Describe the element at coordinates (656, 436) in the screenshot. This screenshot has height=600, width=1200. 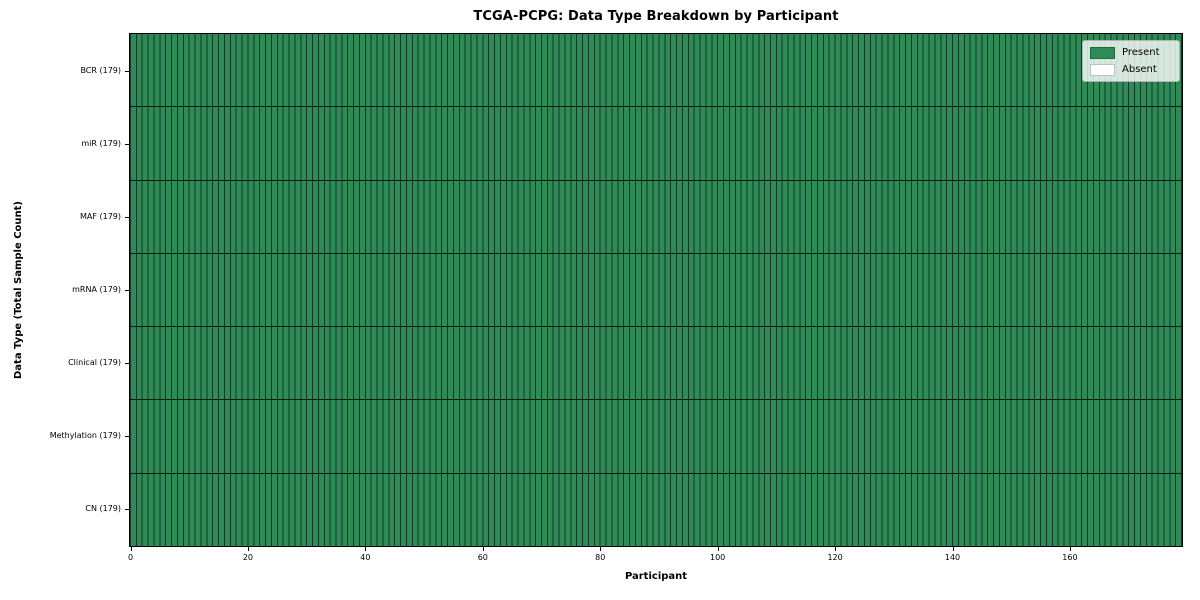
I see `heatmap-row-Methylation` at that location.